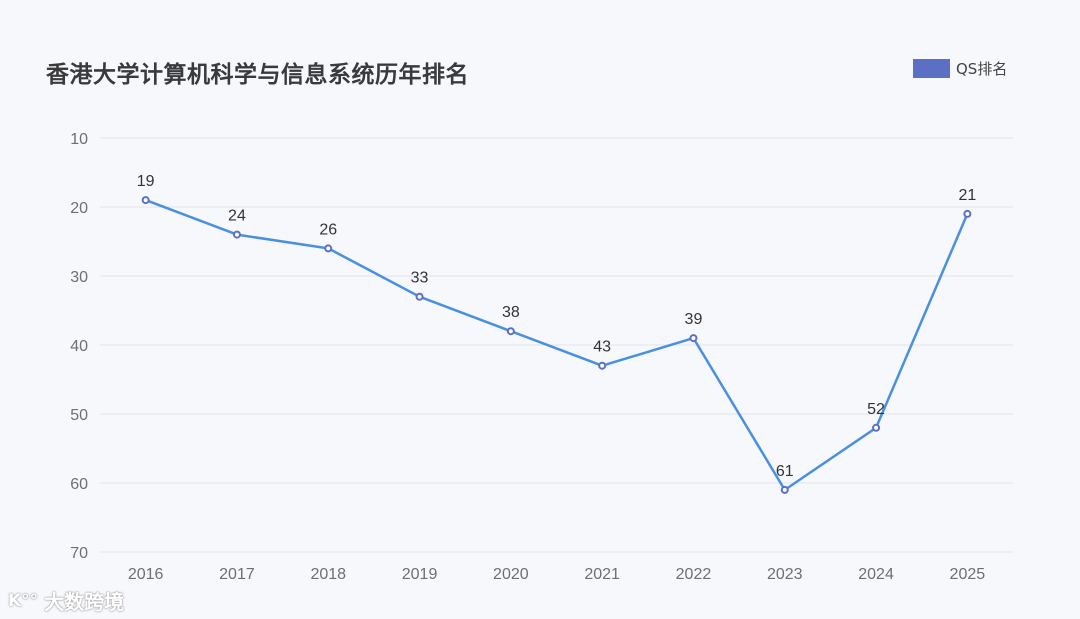 This screenshot has width=1080, height=619. What do you see at coordinates (931, 68) in the screenshot?
I see `legend-swatch` at bounding box center [931, 68].